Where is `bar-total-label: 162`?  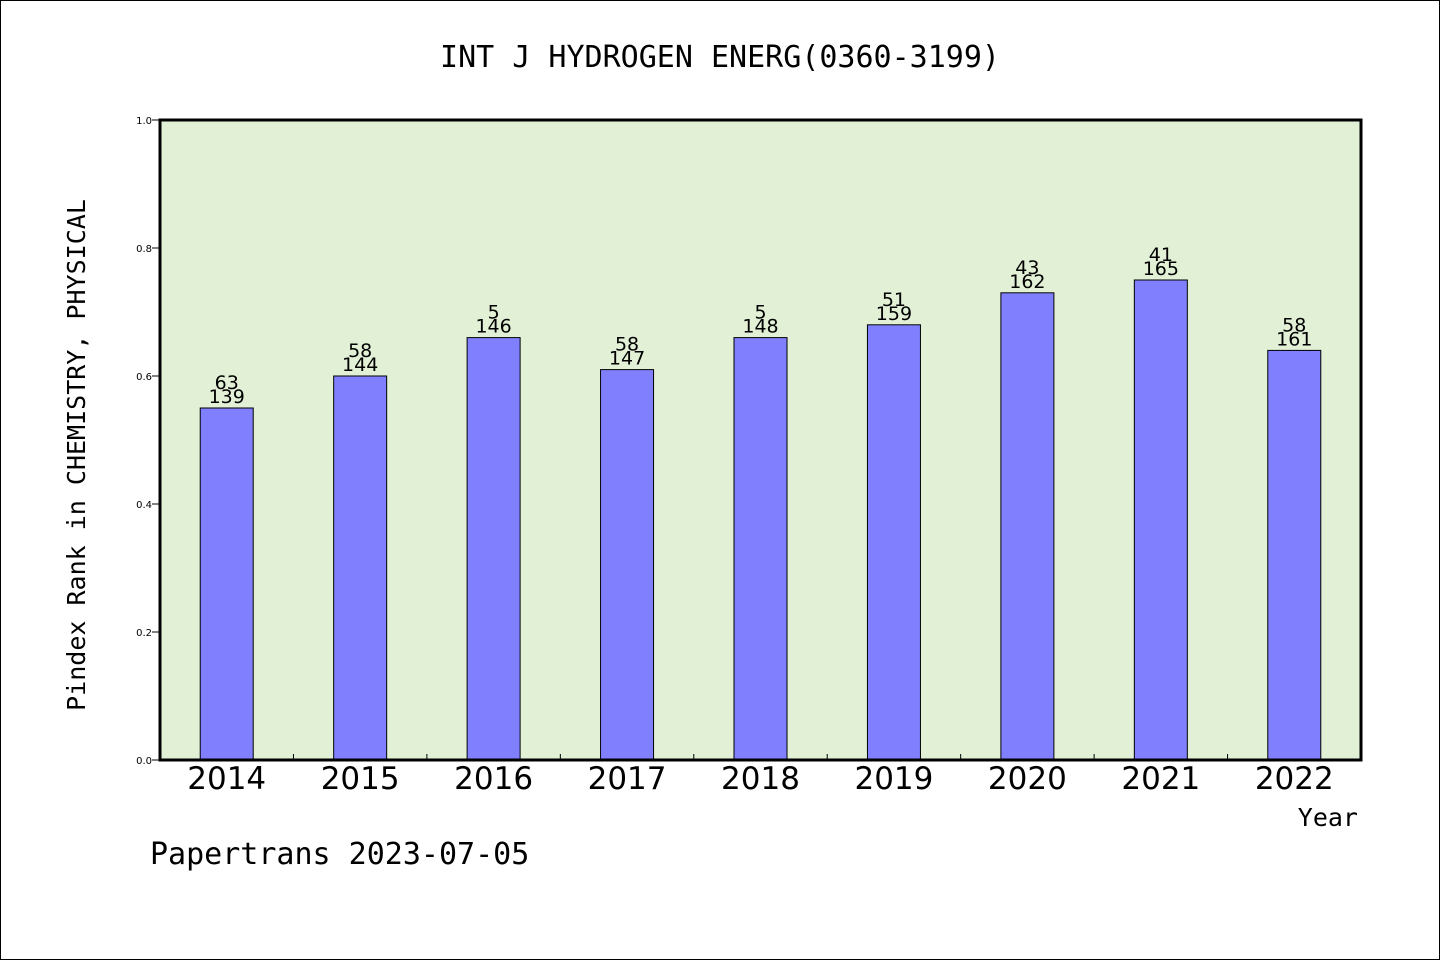
bar-total-label: 162 is located at coordinates (1027, 282).